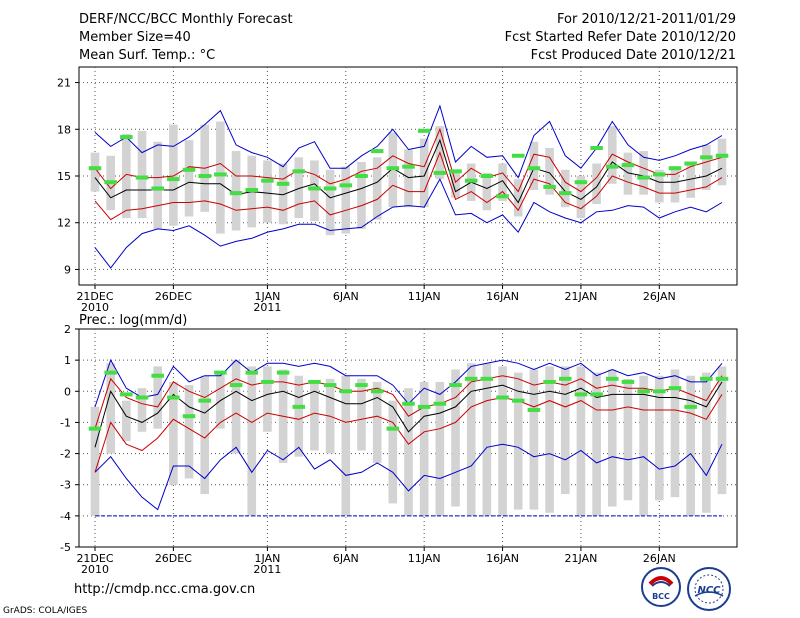 The width and height of the screenshot is (800, 618). I want to click on temp-xtick-label: 21JAN, so click(581, 296).